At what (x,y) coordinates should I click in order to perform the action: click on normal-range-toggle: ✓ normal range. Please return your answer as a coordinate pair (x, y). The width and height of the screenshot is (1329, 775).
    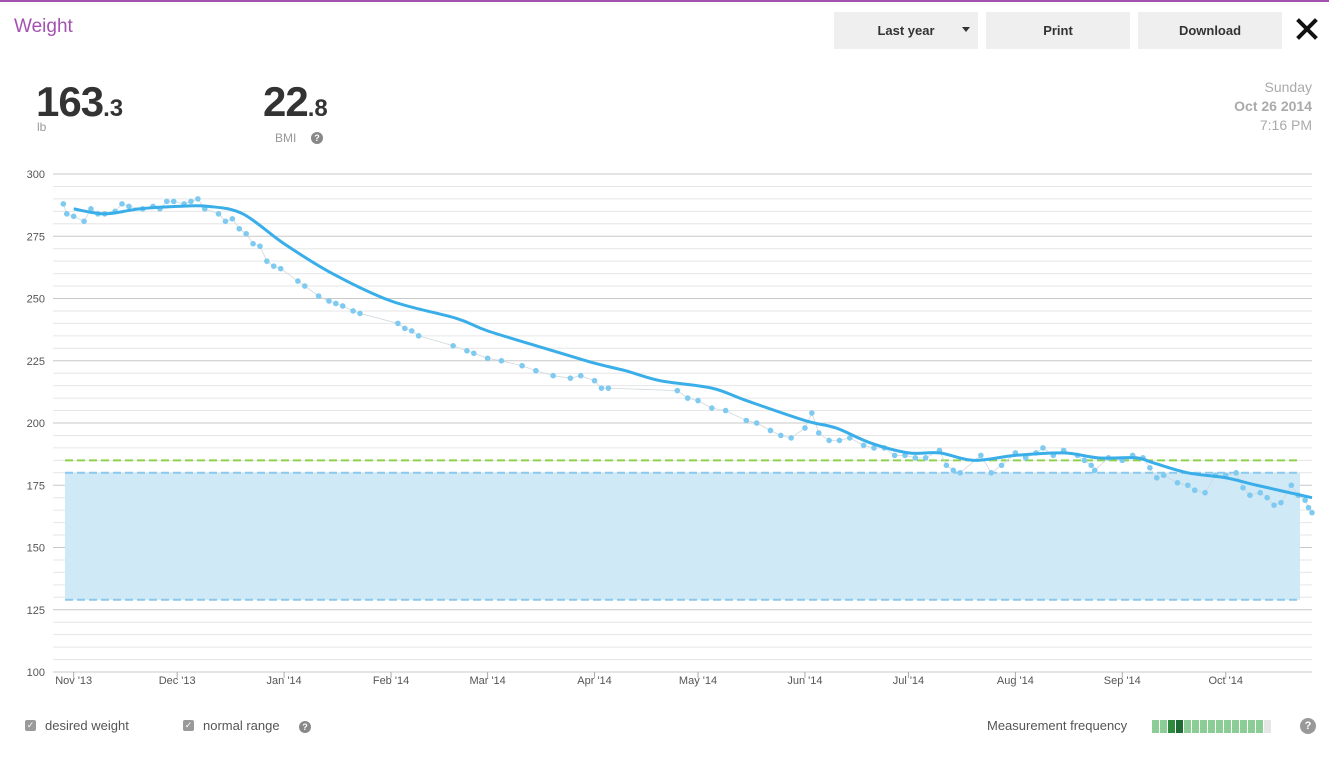
    Looking at the image, I should click on (231, 725).